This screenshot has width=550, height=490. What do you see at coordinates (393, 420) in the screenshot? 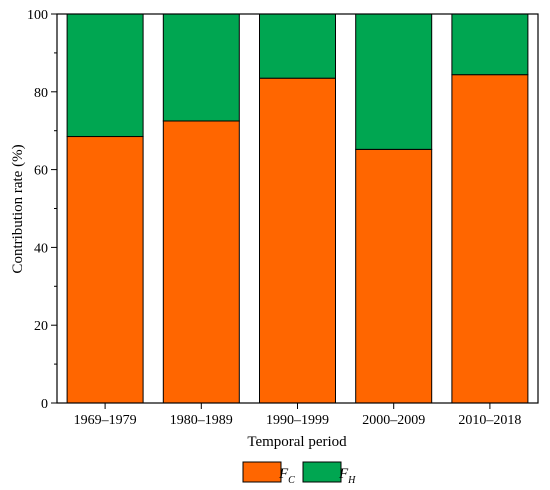
I see `x-tick-label: 2000–2009` at bounding box center [393, 420].